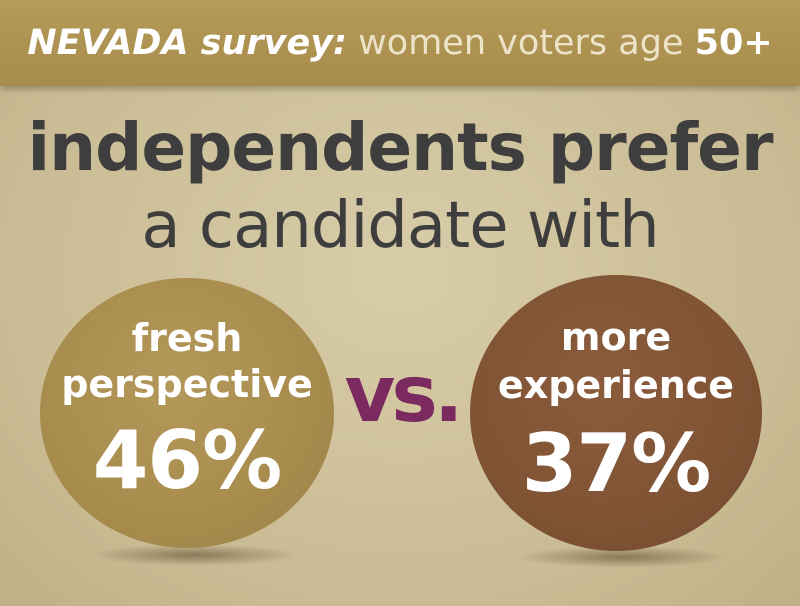 This screenshot has height=606, width=800. What do you see at coordinates (187, 460) in the screenshot?
I see `fresh-perspective-percent: 46%` at bounding box center [187, 460].